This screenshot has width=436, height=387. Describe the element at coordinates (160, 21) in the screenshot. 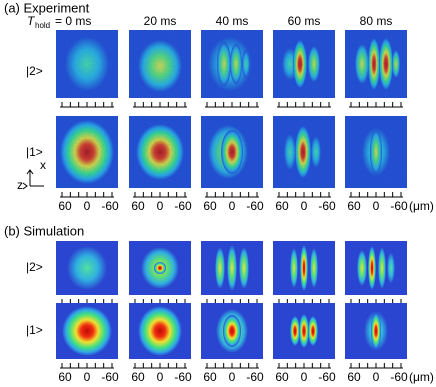

I see `column-label: 20 ms` at that location.